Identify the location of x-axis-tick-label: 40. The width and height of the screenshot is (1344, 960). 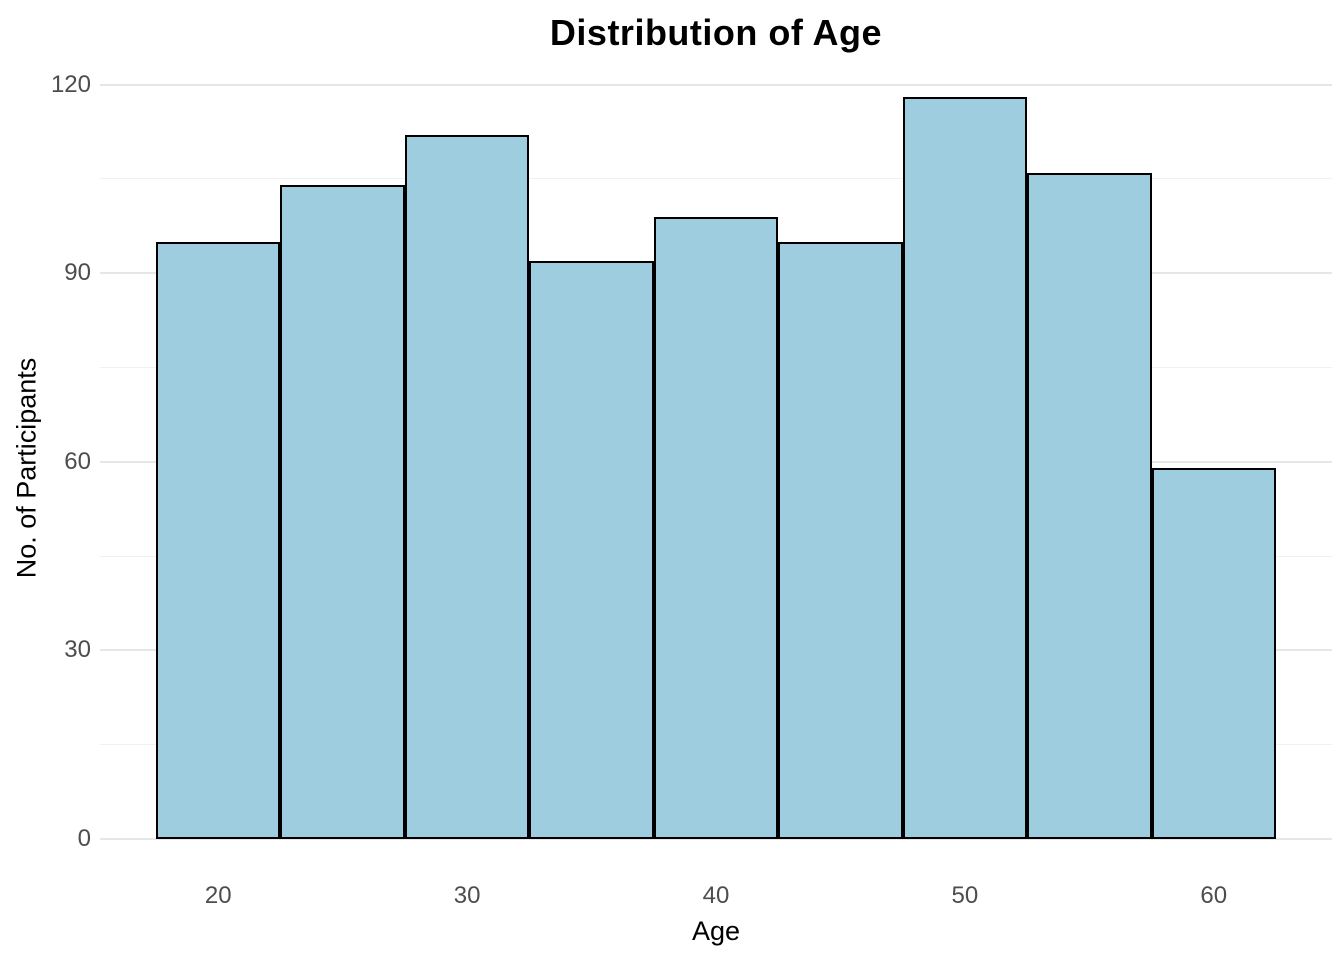
(716, 895).